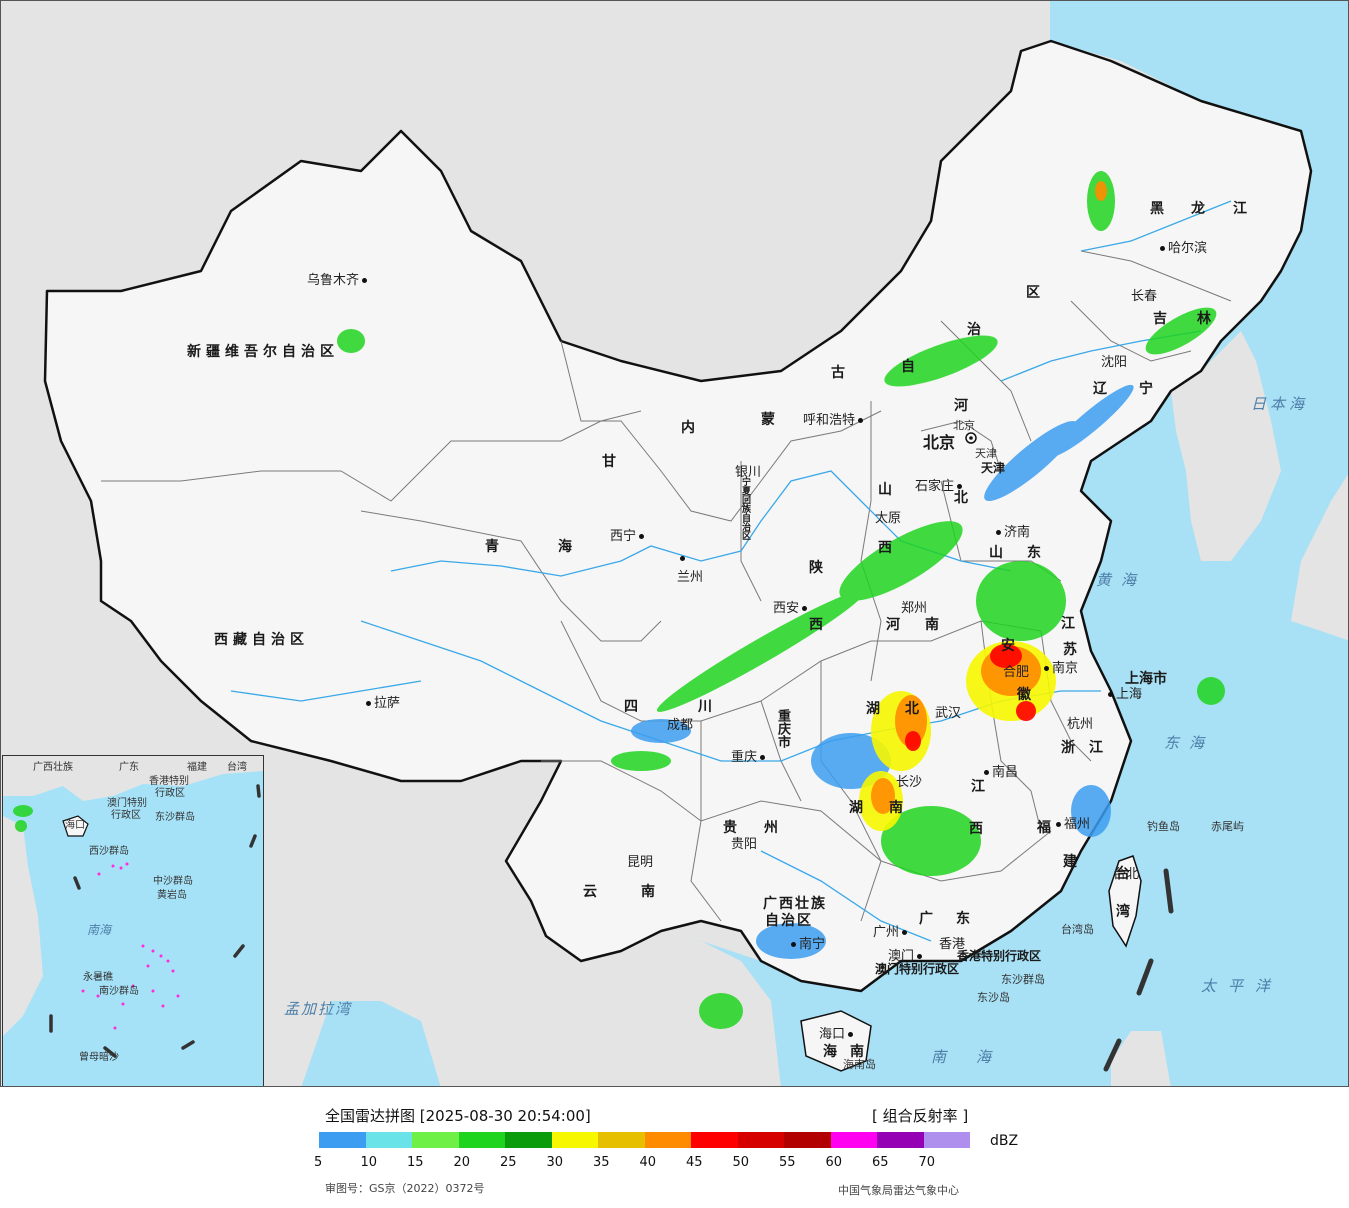 The width and height of the screenshot is (1349, 1208). Describe the element at coordinates (109, 851) in the screenshot. I see `inset-label: 西沙群岛` at that location.